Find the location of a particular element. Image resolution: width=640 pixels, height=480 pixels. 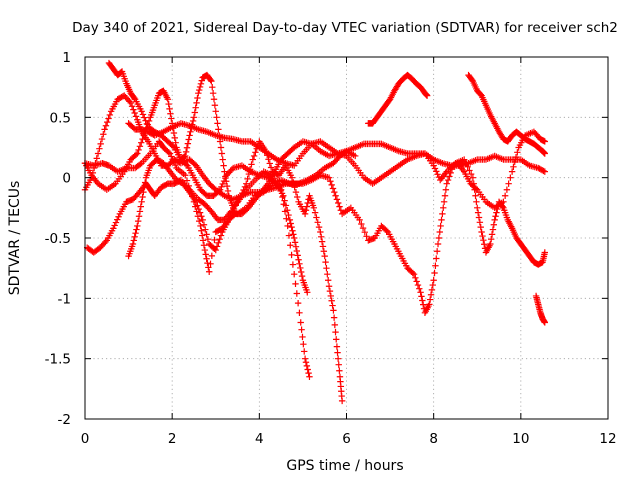

x-tick-label: 12 is located at coordinates (607, 439).